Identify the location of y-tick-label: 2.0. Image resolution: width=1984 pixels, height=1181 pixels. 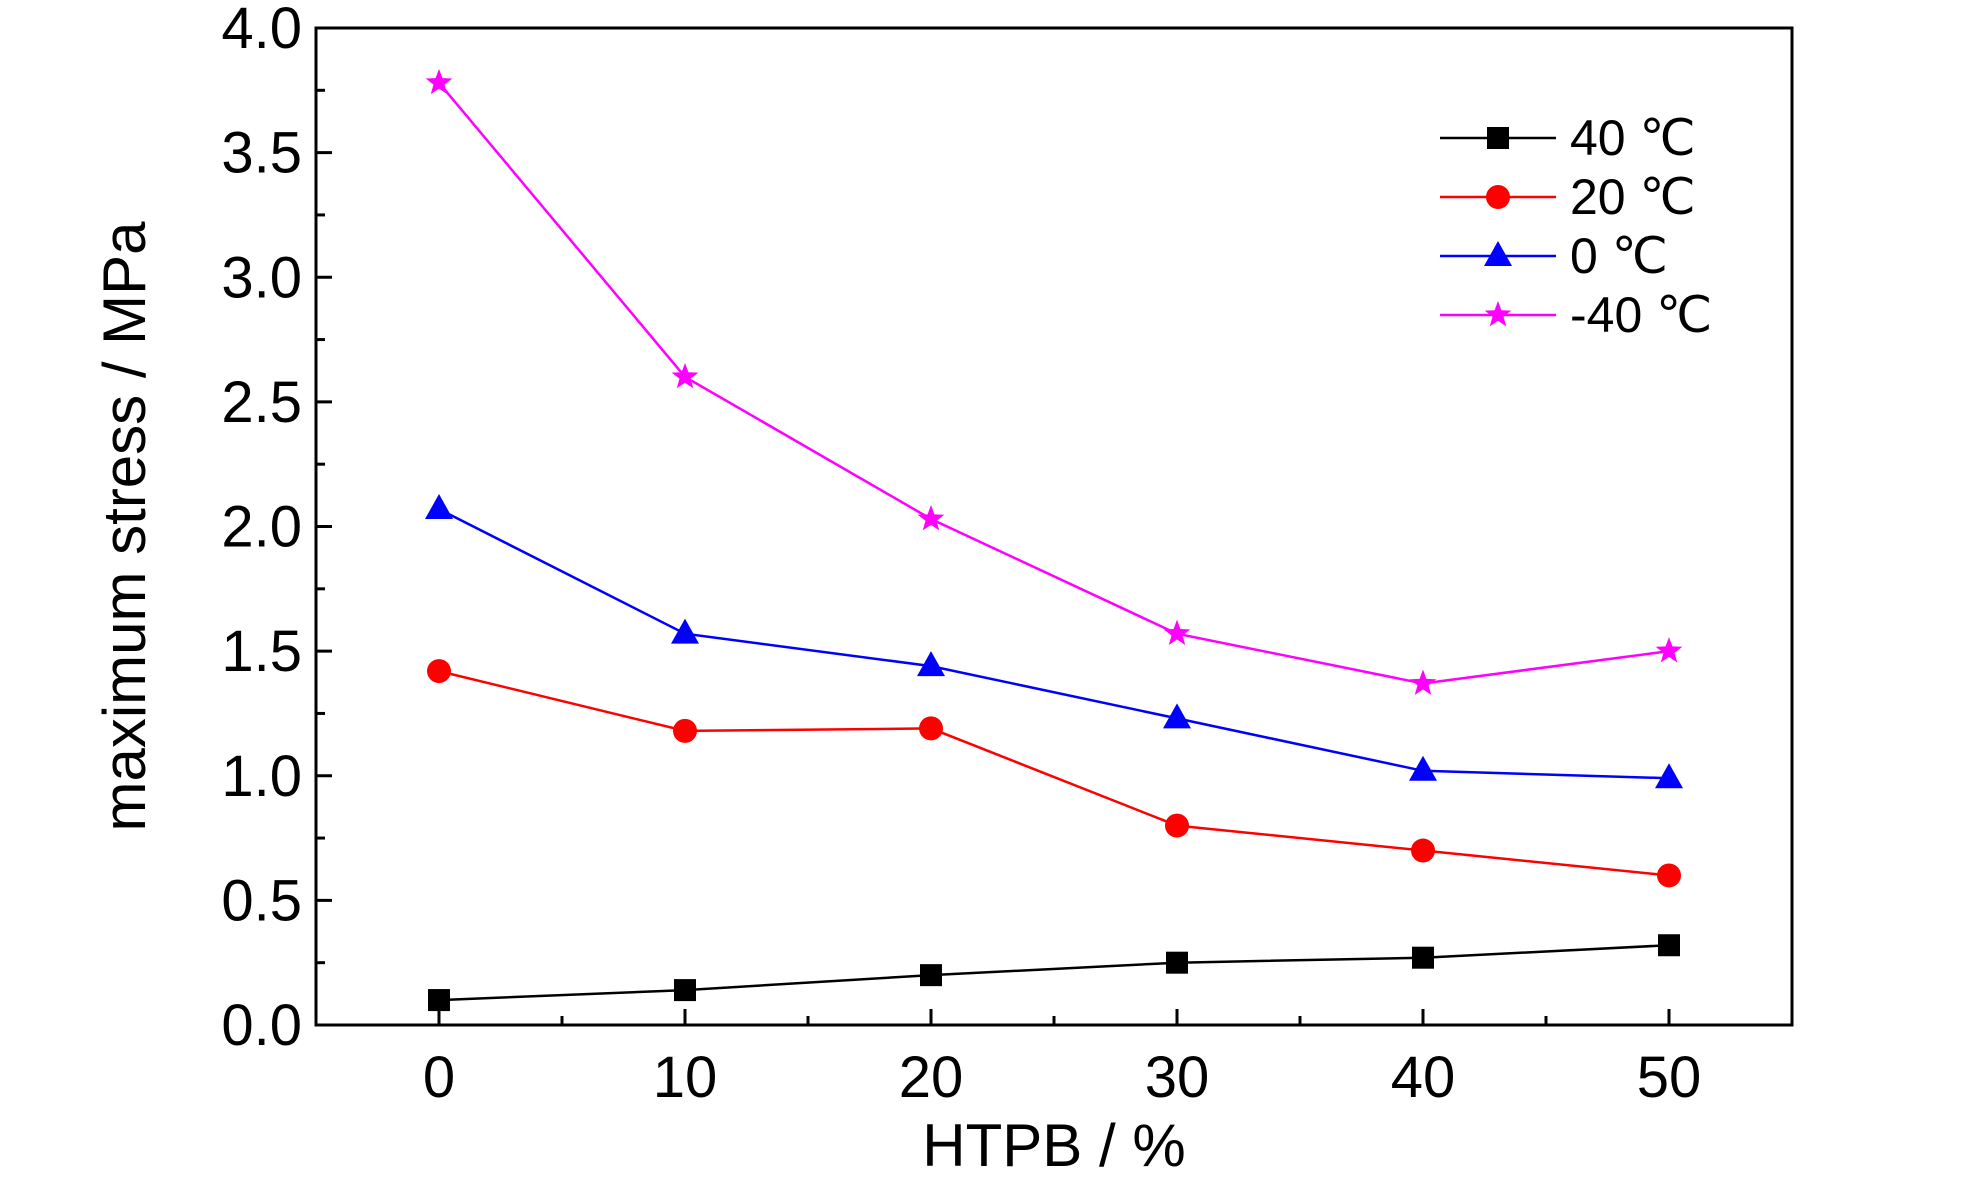
(261, 527).